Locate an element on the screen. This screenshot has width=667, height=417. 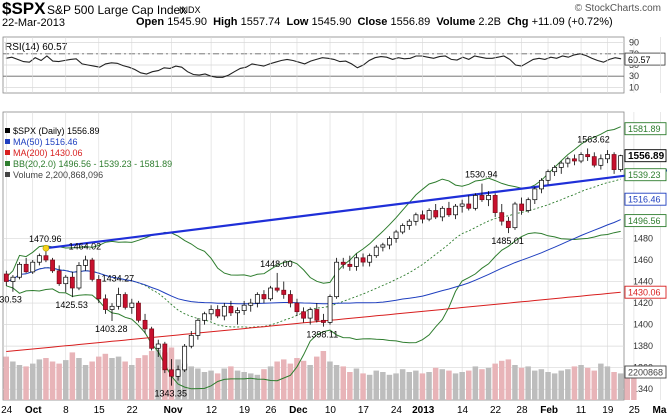
volume-value: 2.2B is located at coordinates (489, 22).